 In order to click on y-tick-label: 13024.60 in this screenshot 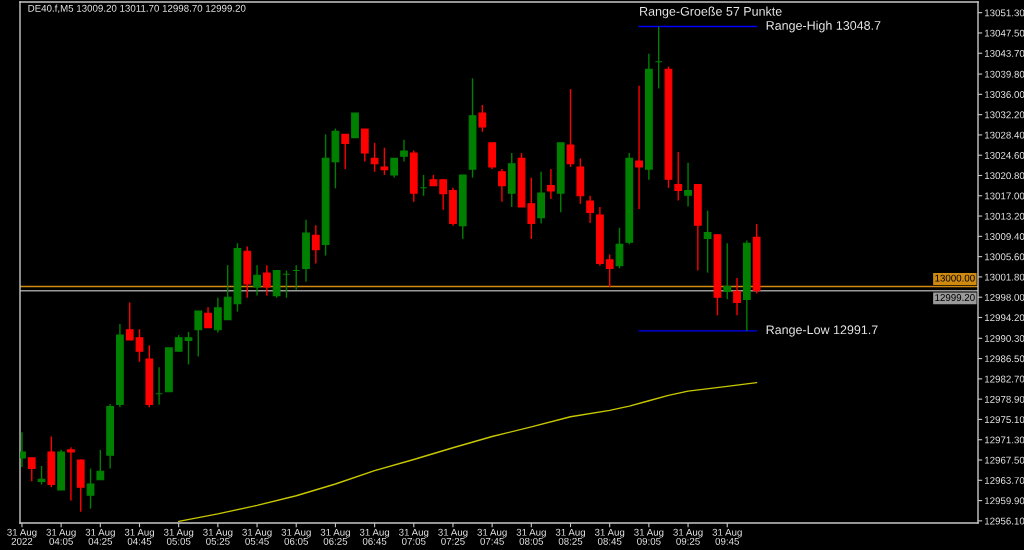, I will do `click(1004, 155)`.